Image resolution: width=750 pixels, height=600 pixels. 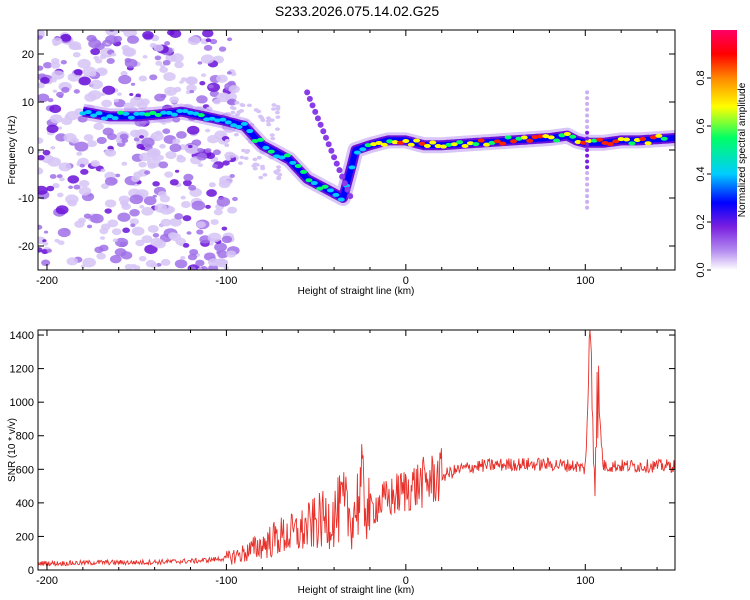 What do you see at coordinates (22, 403) in the screenshot?
I see `y-tick-label: 1000` at bounding box center [22, 403].